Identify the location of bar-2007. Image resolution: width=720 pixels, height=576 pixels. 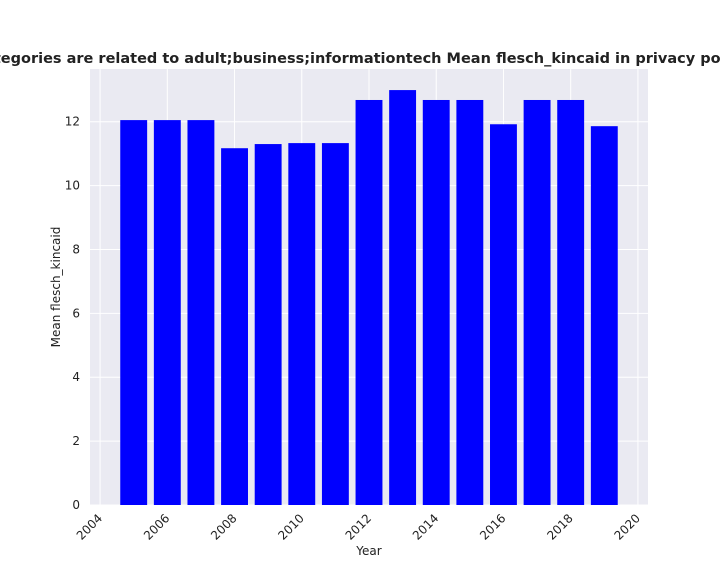
(201, 312).